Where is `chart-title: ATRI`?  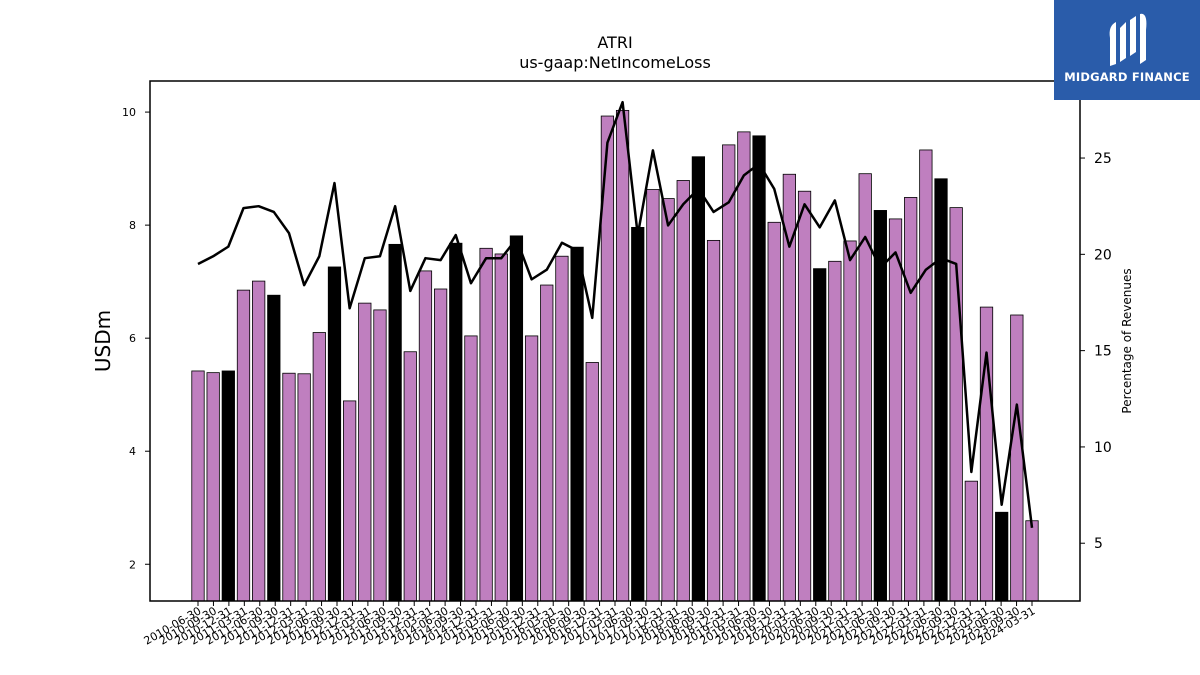
chart-title: ATRI is located at coordinates (614, 42).